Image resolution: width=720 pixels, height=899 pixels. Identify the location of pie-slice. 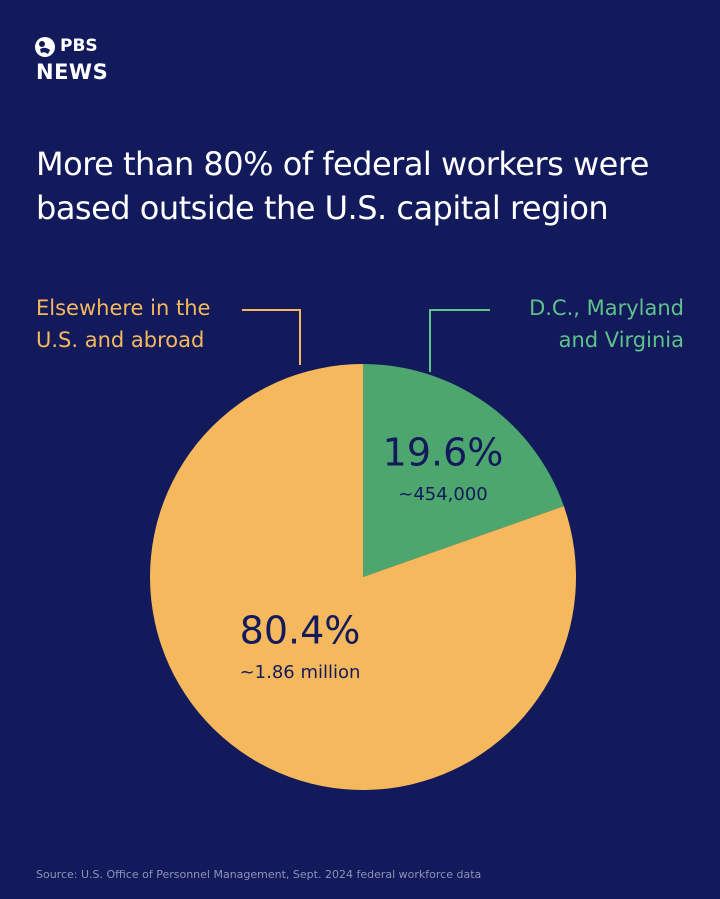
(463, 470).